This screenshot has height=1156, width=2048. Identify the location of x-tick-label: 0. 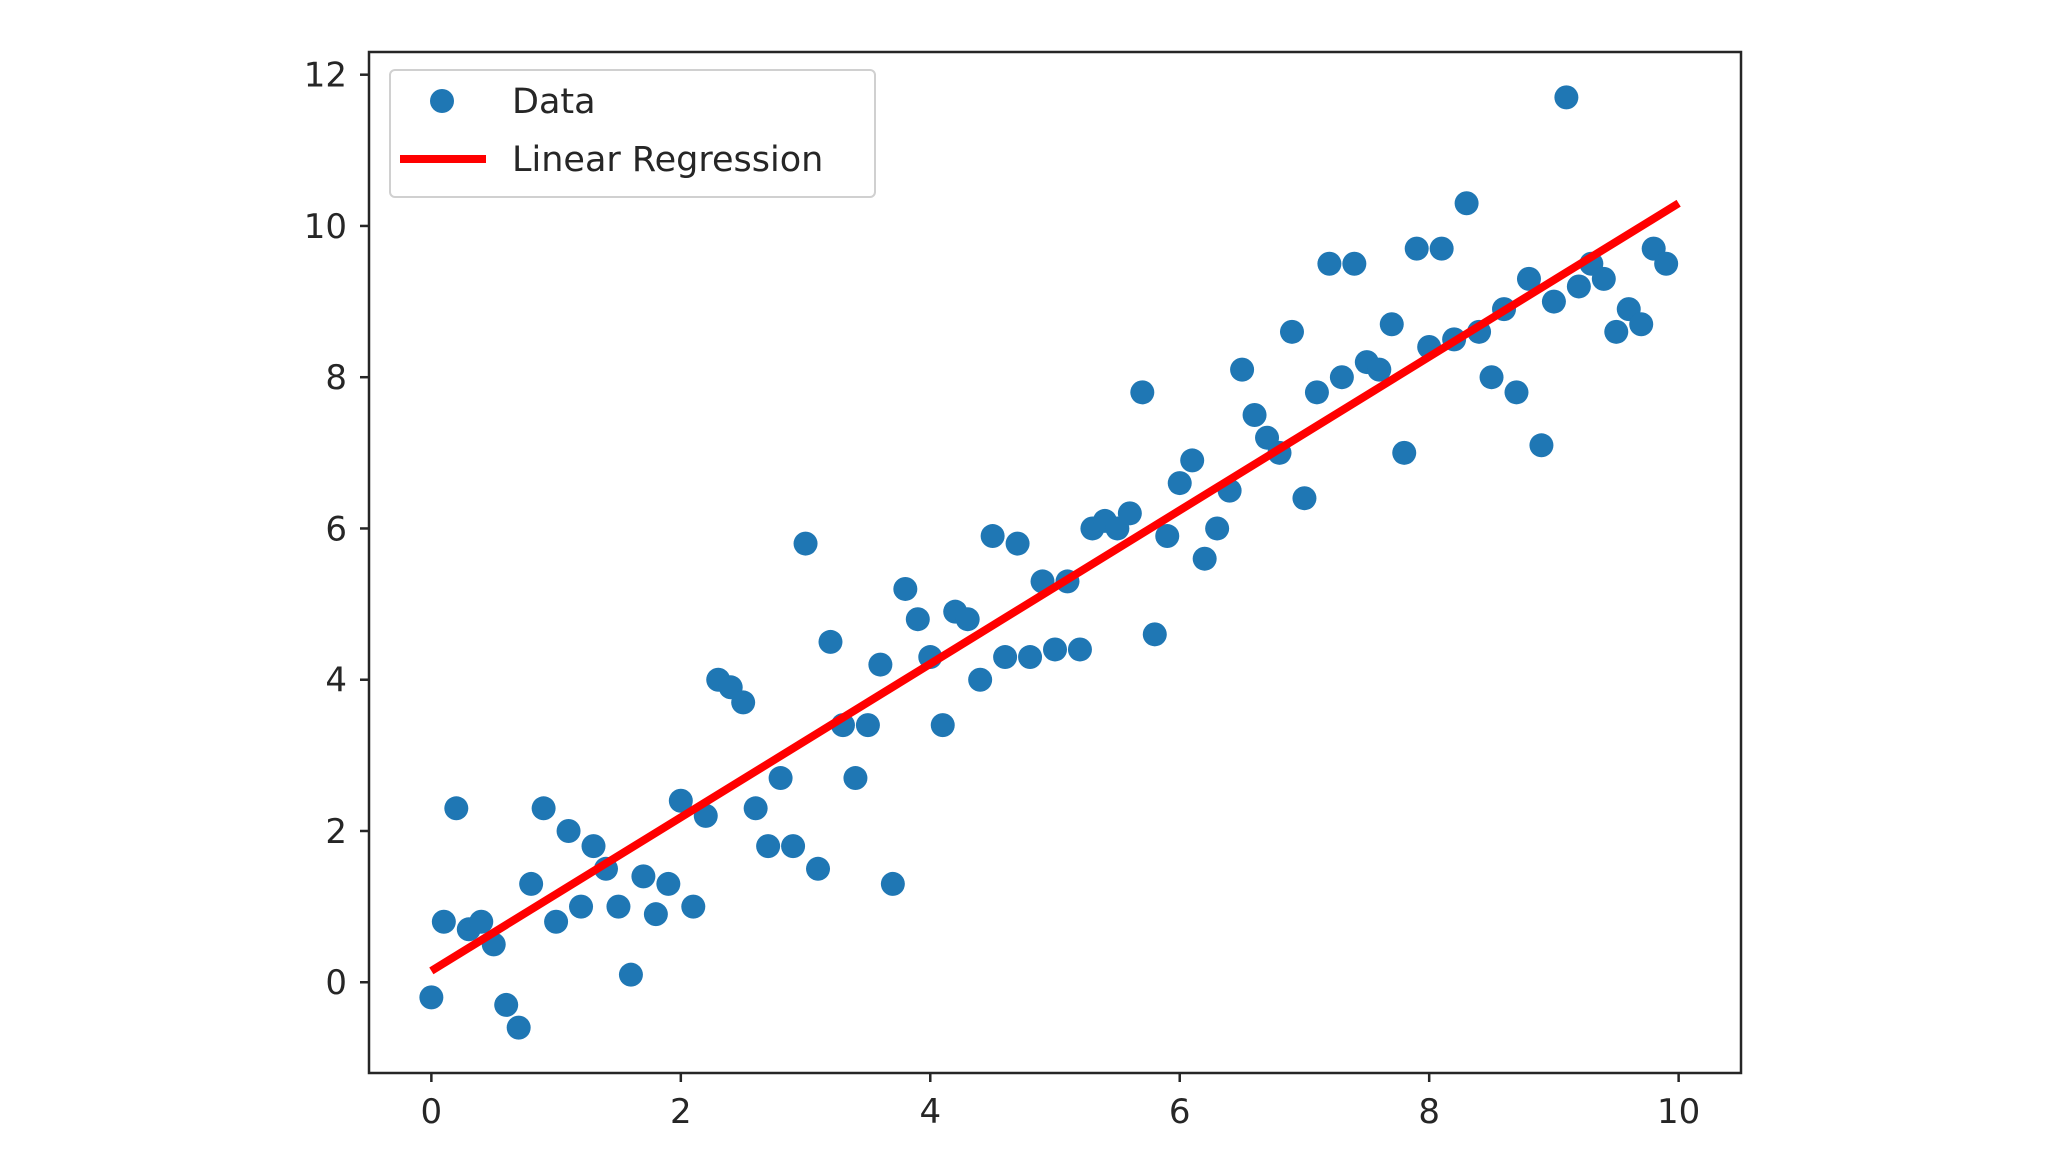
(432, 1112).